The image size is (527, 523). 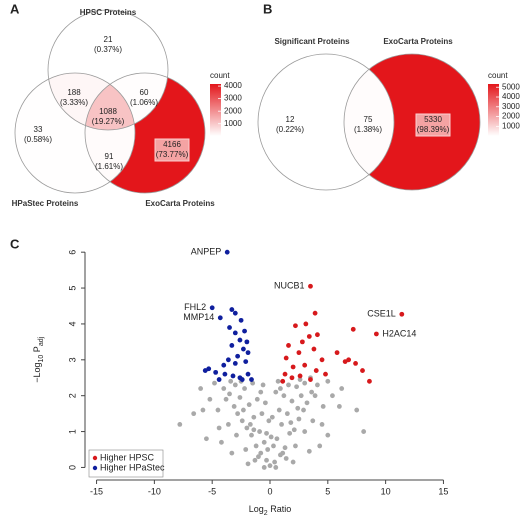 What do you see at coordinates (511, 116) in the screenshot?
I see `colorbar-tick-label: 2000` at bounding box center [511, 116].